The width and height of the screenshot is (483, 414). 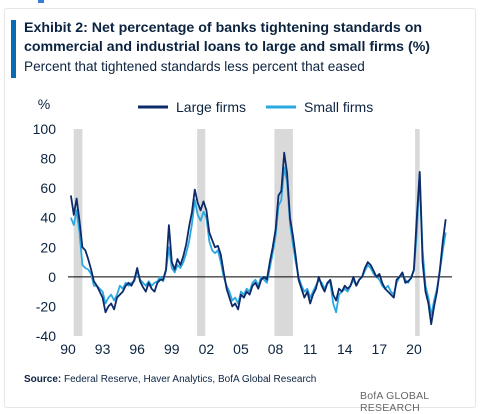 I want to click on x-tick-label: 05, so click(x=241, y=349).